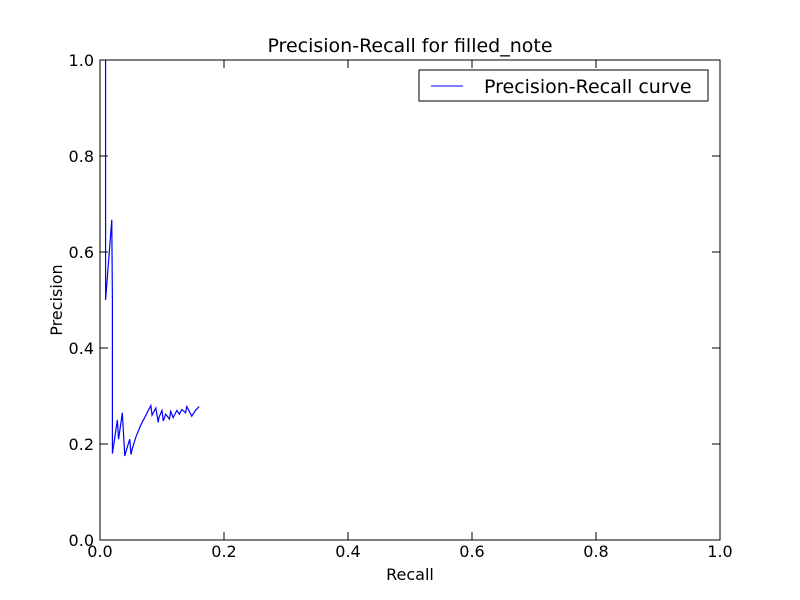 The image size is (800, 600). Describe the element at coordinates (99, 551) in the screenshot. I see `x-tick-label: 0.0` at that location.